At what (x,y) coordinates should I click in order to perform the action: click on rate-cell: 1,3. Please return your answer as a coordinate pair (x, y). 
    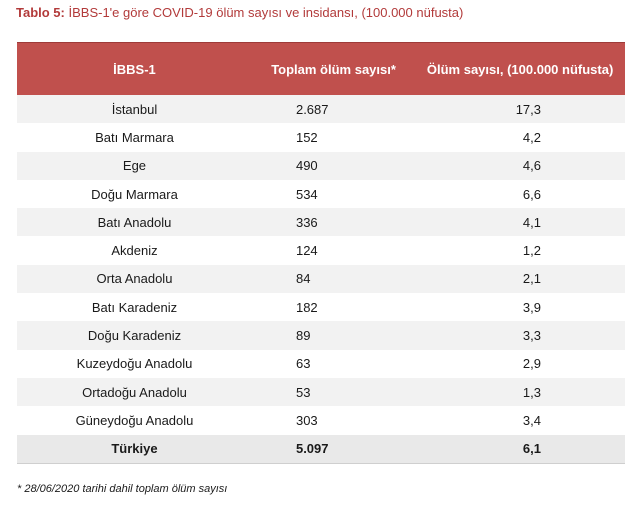
    Looking at the image, I should click on (520, 392).